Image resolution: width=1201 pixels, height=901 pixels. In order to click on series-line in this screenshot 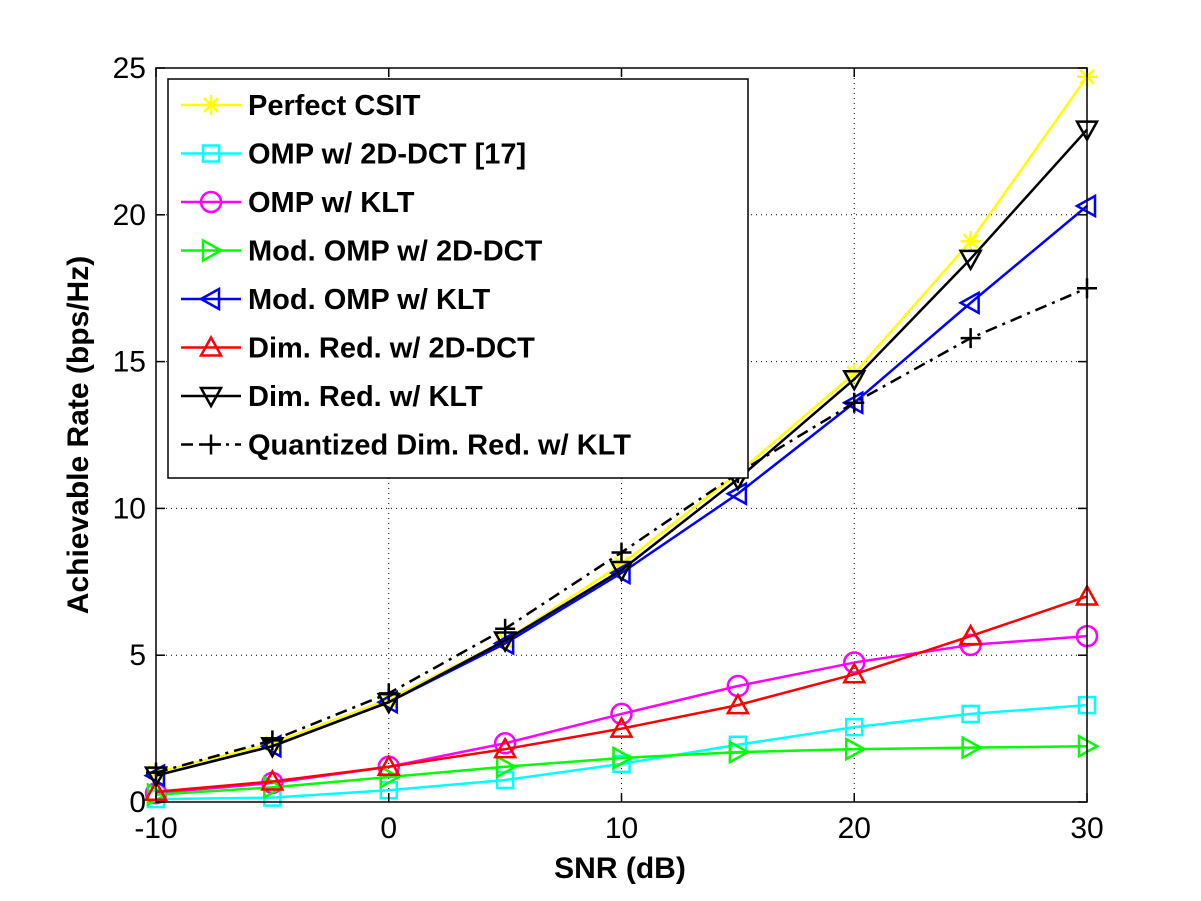, I will do `click(621, 770)`.